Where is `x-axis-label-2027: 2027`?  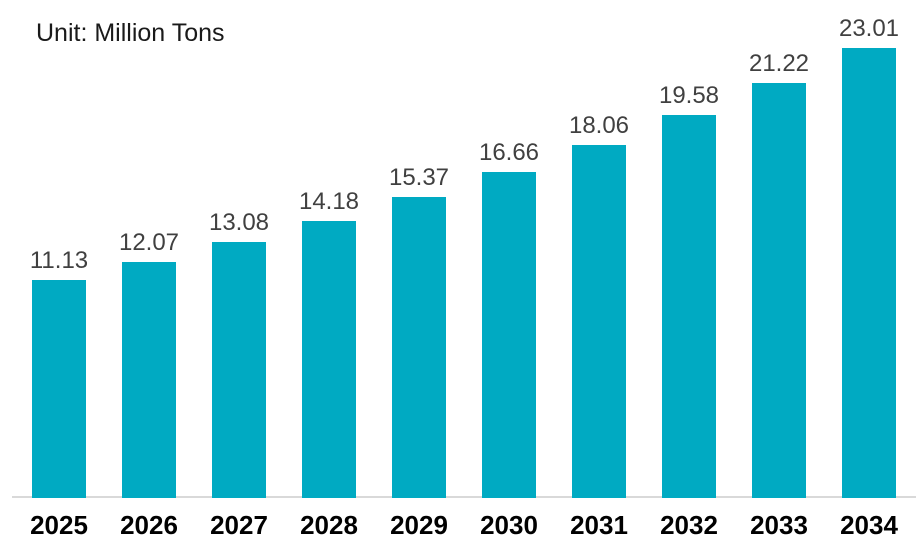
x-axis-label-2027: 2027 is located at coordinates (239, 525).